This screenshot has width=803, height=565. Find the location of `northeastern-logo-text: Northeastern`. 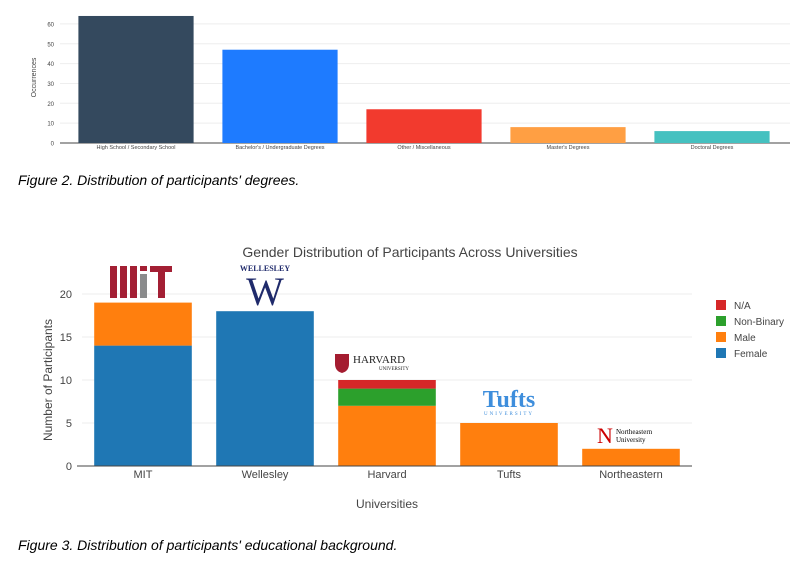

northeastern-logo-text: Northeastern is located at coordinates (634, 432).